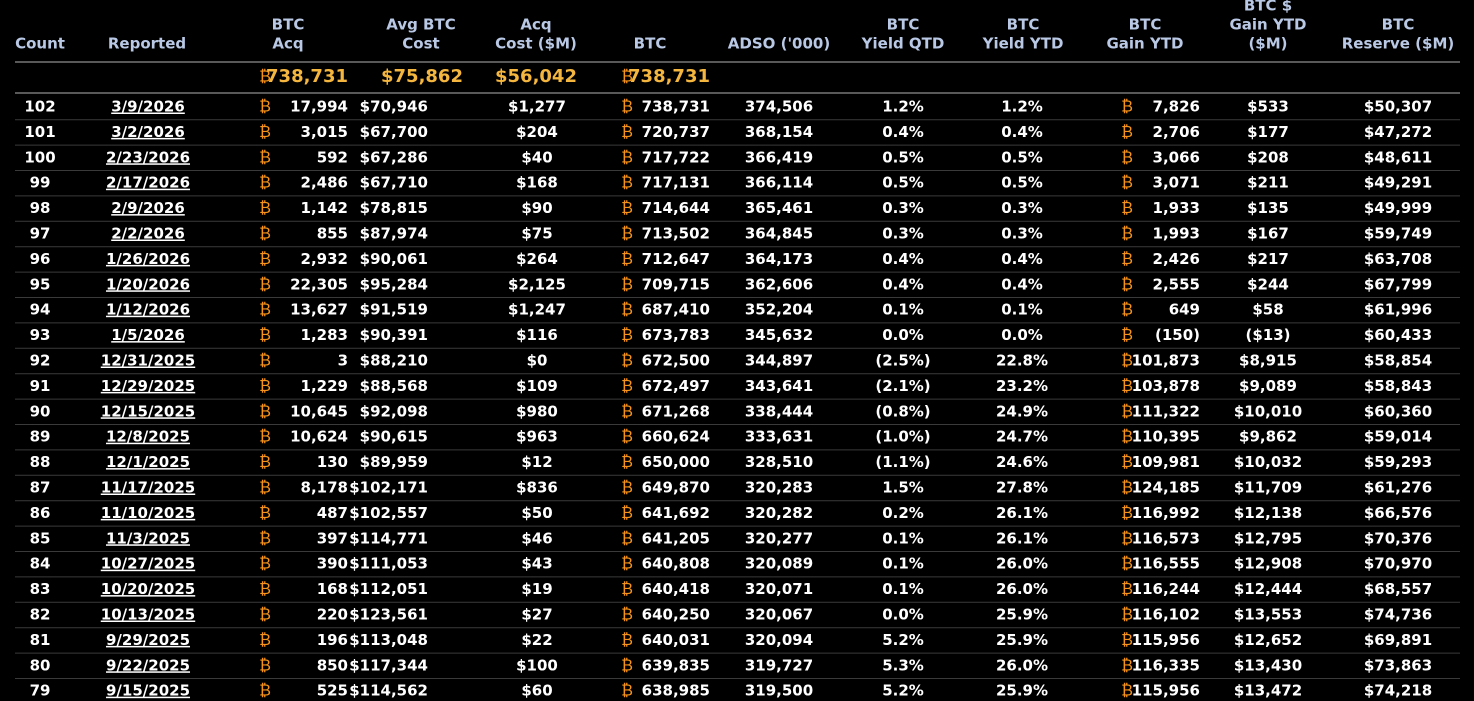 This screenshot has width=1474, height=701. Describe the element at coordinates (148, 157) in the screenshot. I see `report-link: 2/23/2026` at that location.